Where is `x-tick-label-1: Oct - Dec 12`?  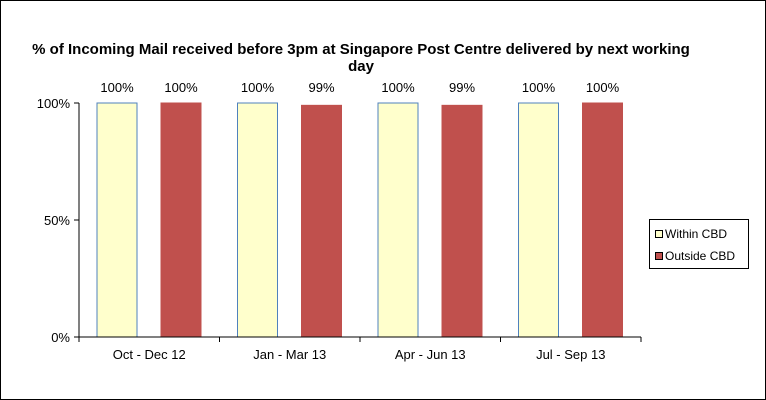
x-tick-label-1: Oct - Dec 12 is located at coordinates (149, 354).